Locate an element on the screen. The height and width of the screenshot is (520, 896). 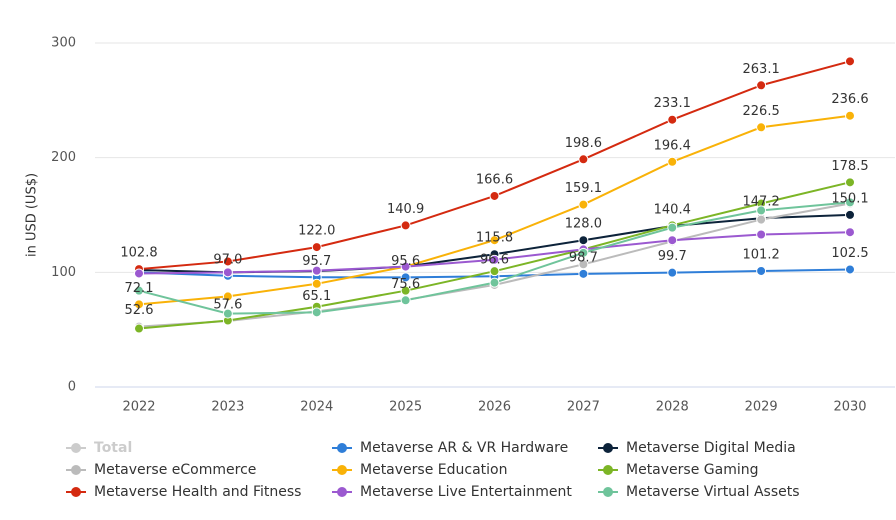
data-label: 98.7 is located at coordinates (583, 257).